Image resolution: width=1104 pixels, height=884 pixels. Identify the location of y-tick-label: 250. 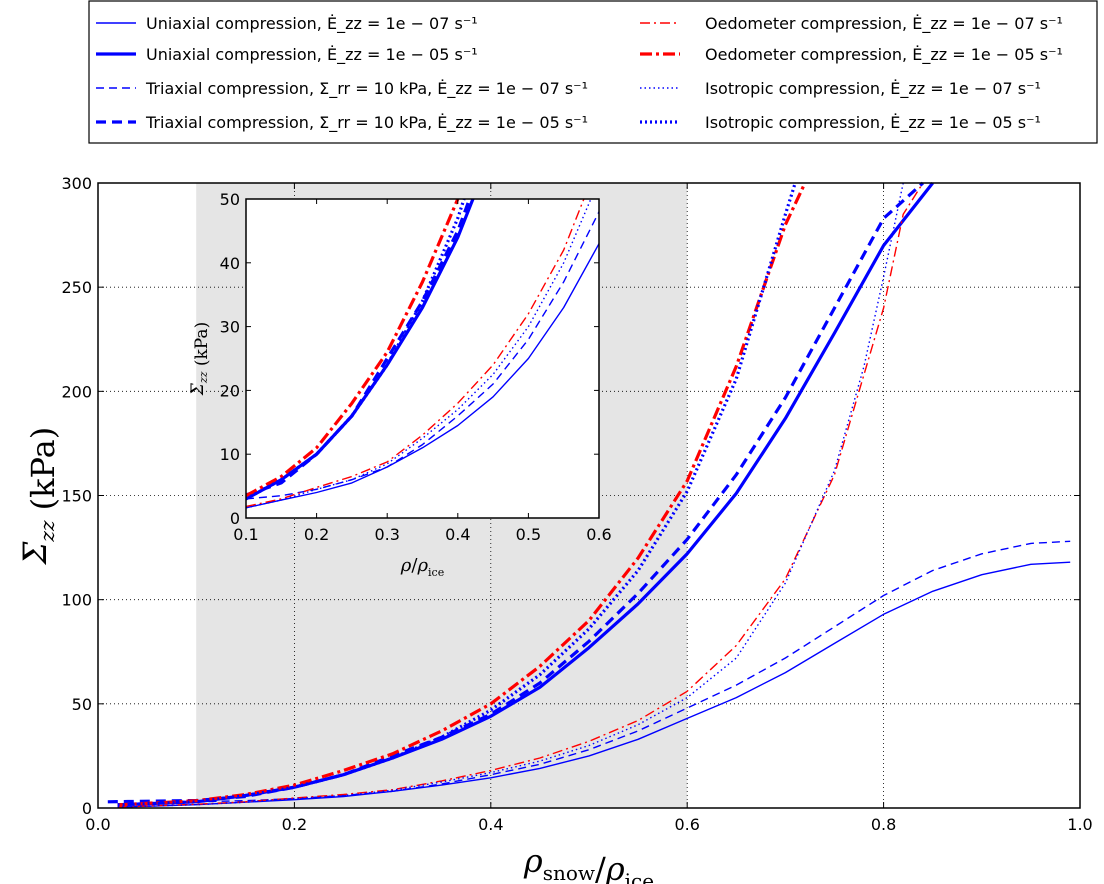
(76, 287).